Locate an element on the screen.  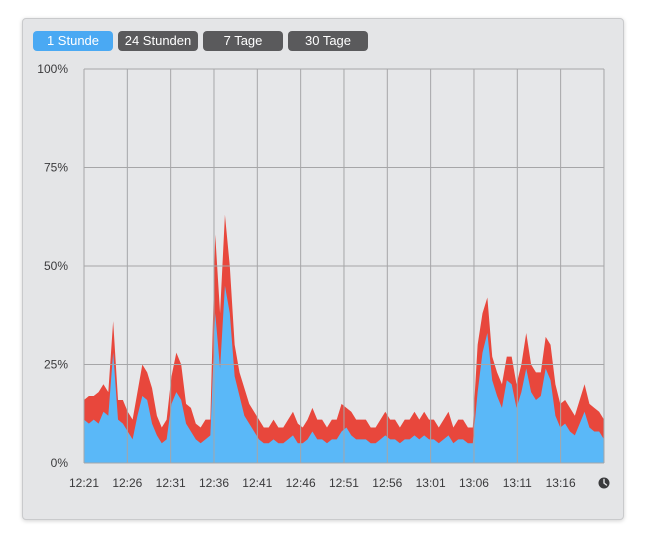
x-tick-label: 12:41 is located at coordinates (257, 483).